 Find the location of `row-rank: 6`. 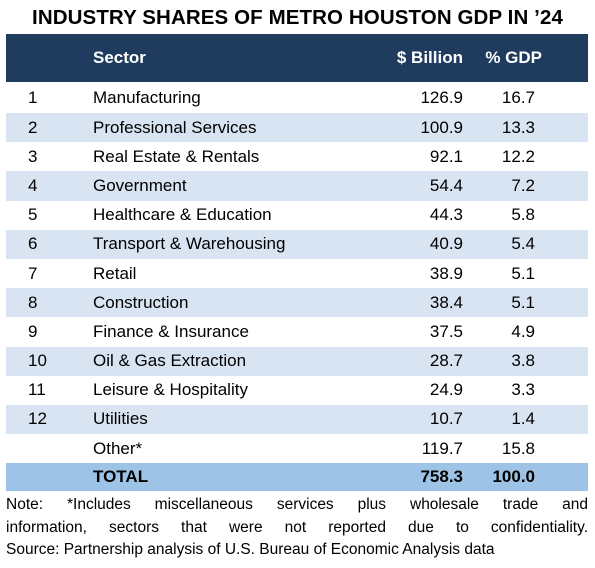

row-rank: 6 is located at coordinates (33, 244).